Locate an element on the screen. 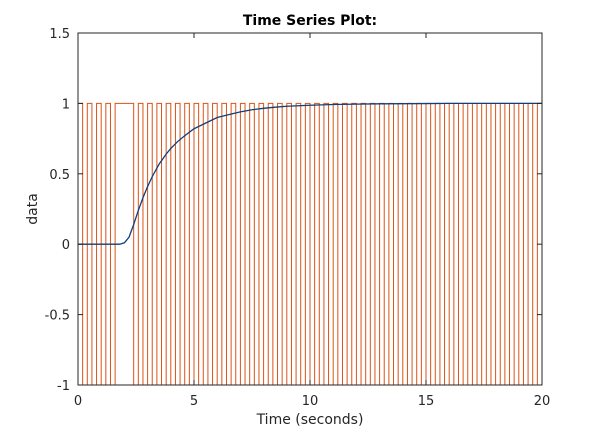  x-axis-title: Time (seconds) is located at coordinates (310, 420).